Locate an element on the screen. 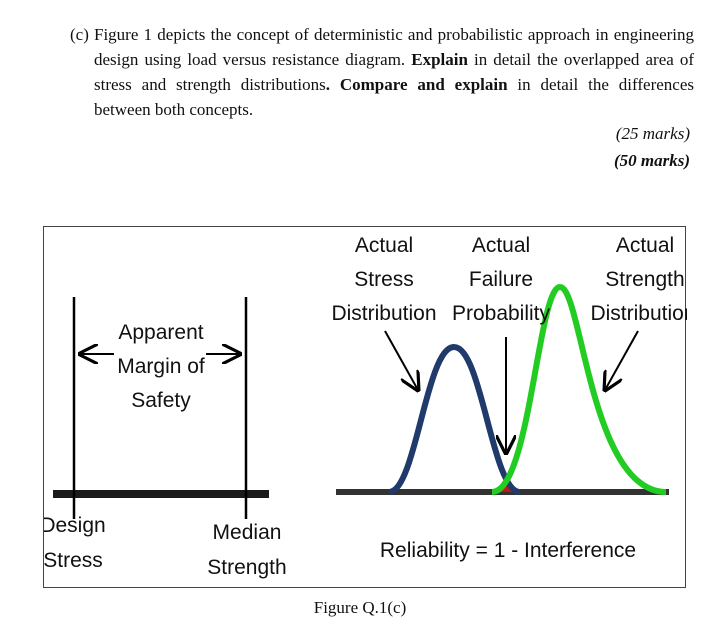  stress-label-line1: Actual is located at coordinates (384, 245).